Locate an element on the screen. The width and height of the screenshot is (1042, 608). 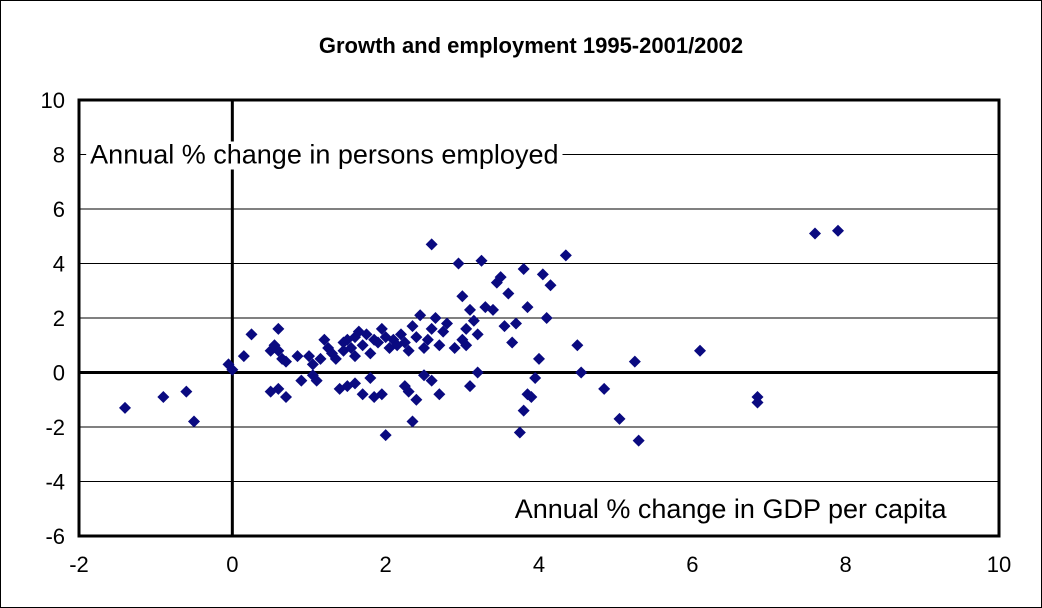
y-axis-annotation: Annual % change in persons employed is located at coordinates (324, 155).